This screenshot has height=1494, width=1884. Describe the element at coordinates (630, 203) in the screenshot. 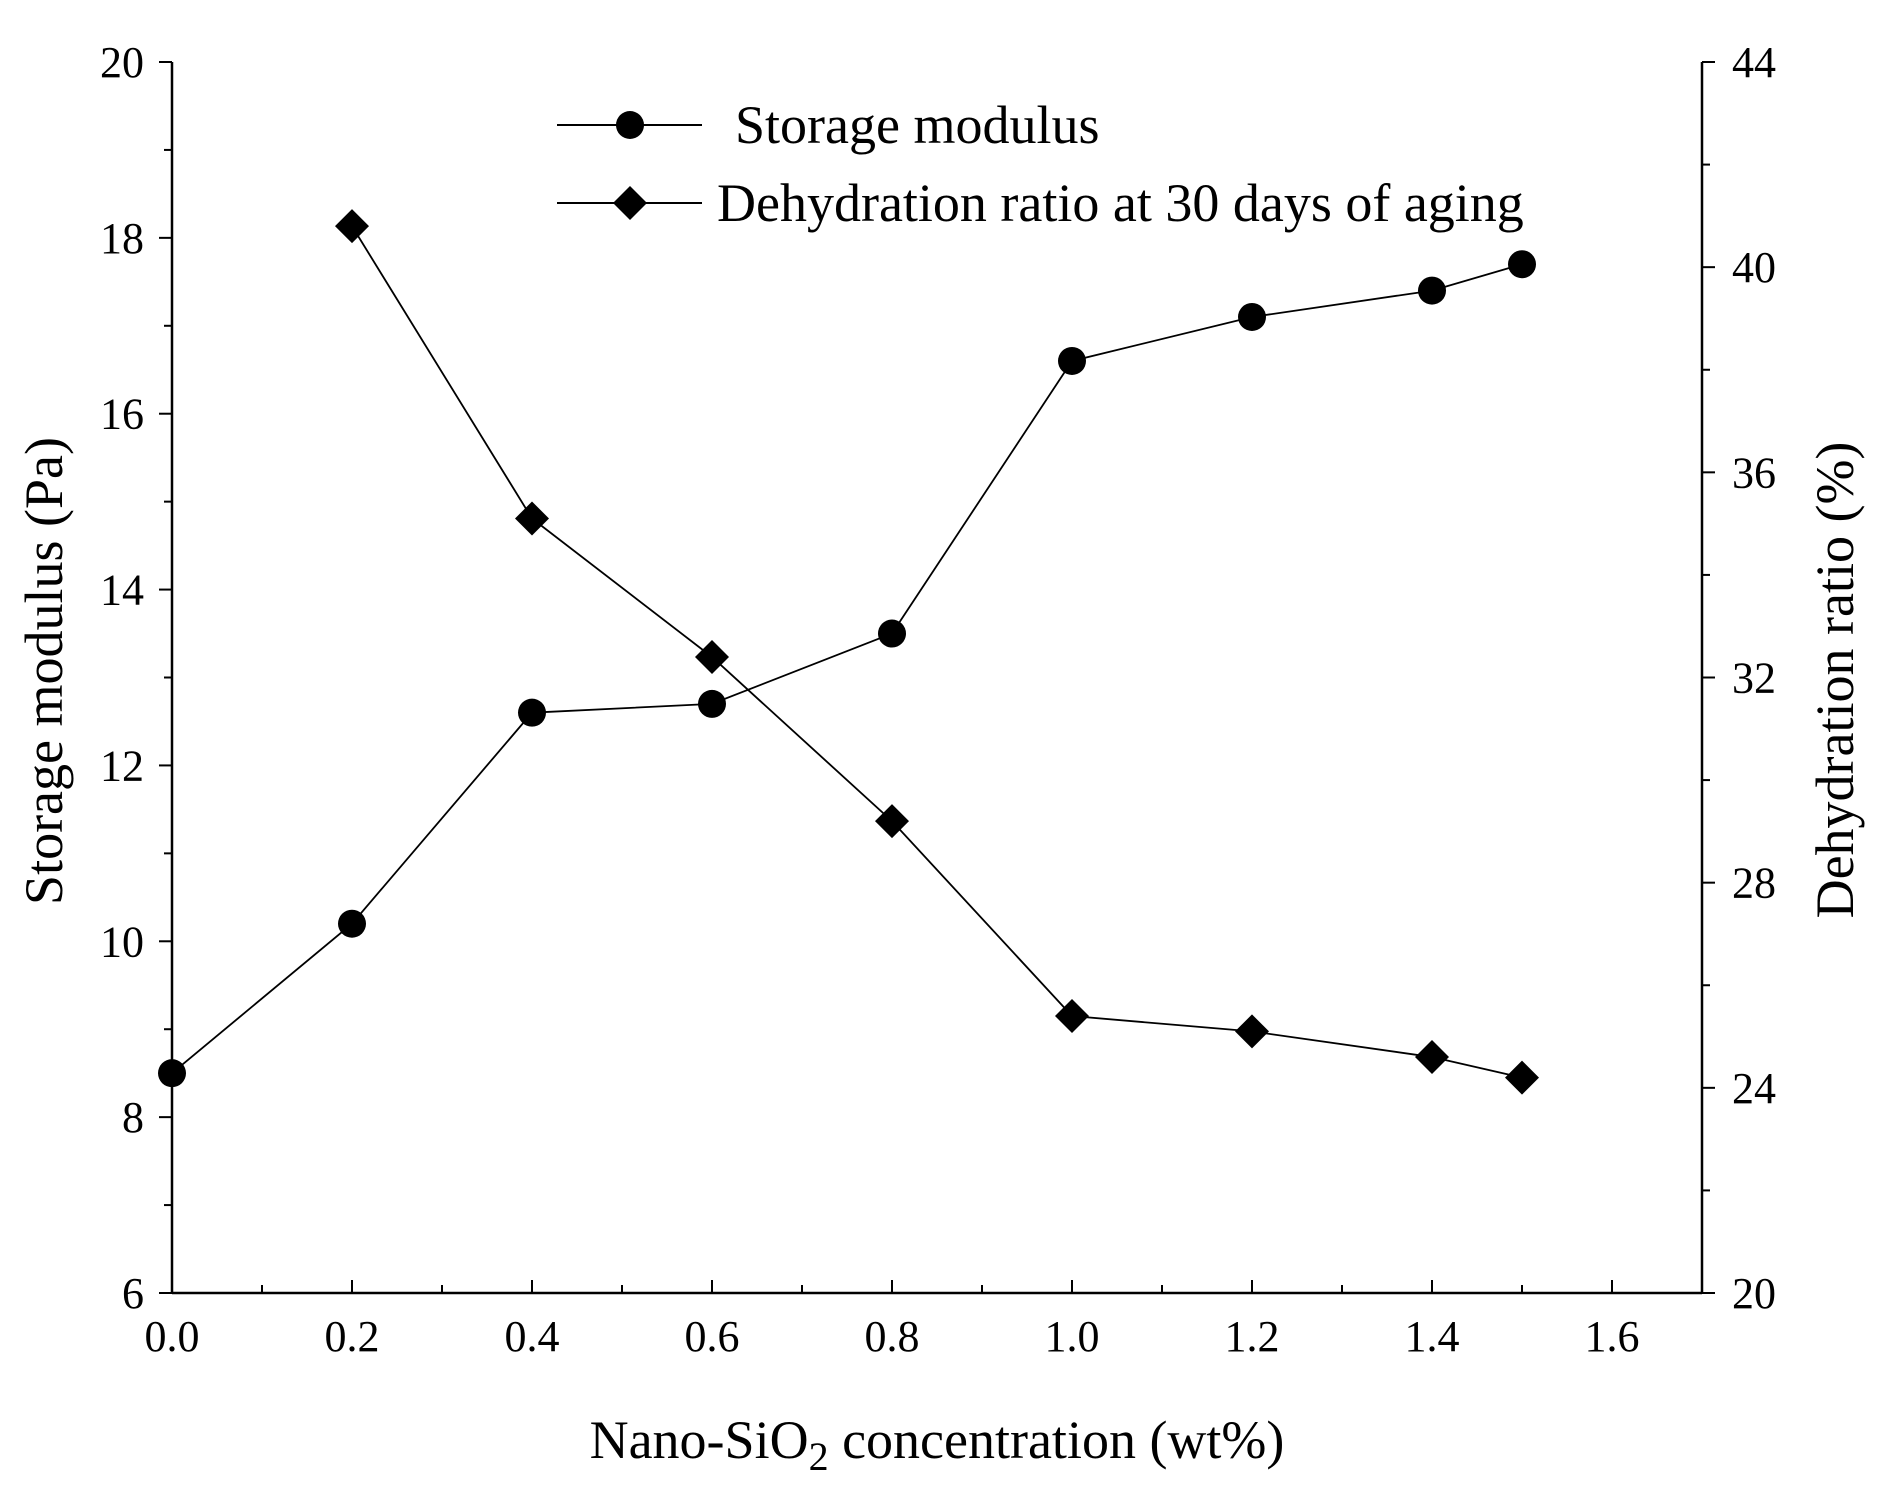

I see `legend-marker-dehydration-ratio` at that location.